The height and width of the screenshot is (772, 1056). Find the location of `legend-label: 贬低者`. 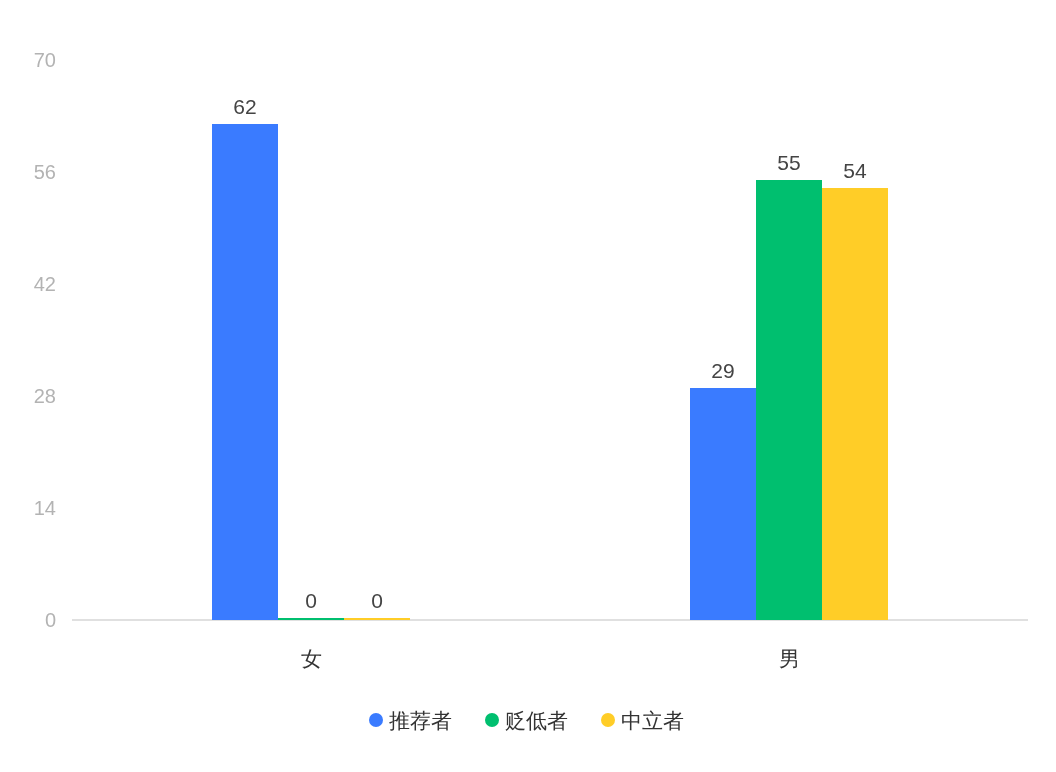

legend-label: 贬低者 is located at coordinates (536, 720).